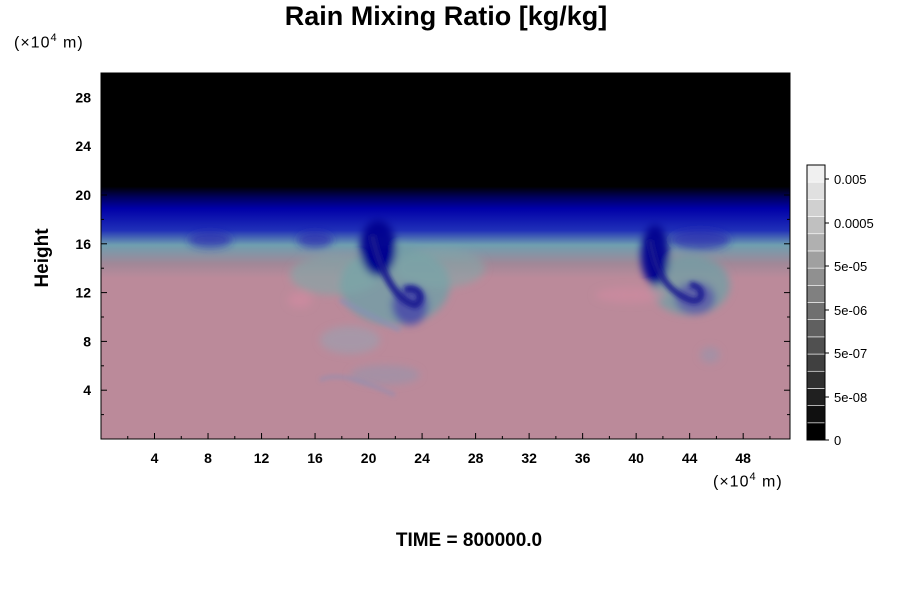 This screenshot has height=600, width=900. Describe the element at coordinates (529, 458) in the screenshot. I see `x-tick-label: 32` at that location.